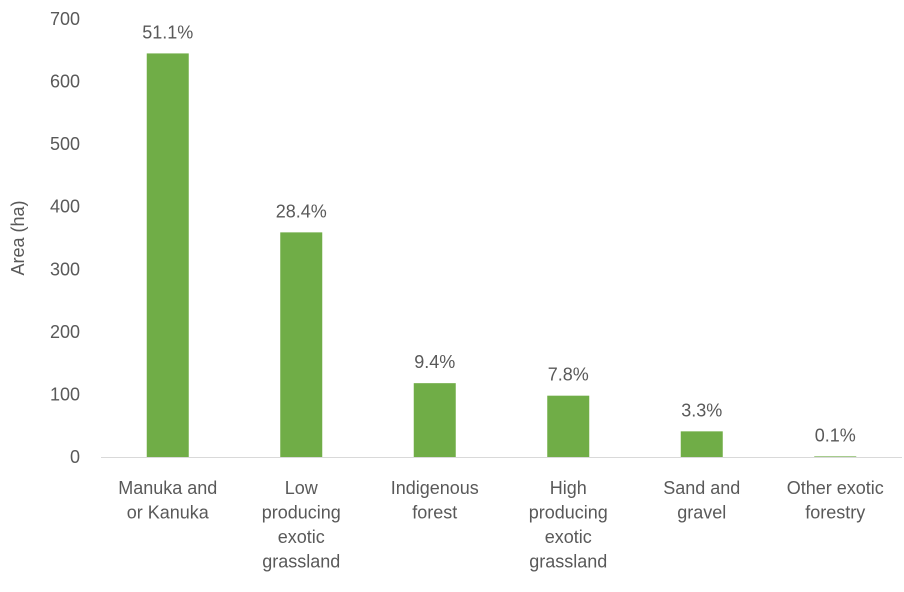 The width and height of the screenshot is (904, 592). I want to click on bar-data-label: 3.3%, so click(701, 410).